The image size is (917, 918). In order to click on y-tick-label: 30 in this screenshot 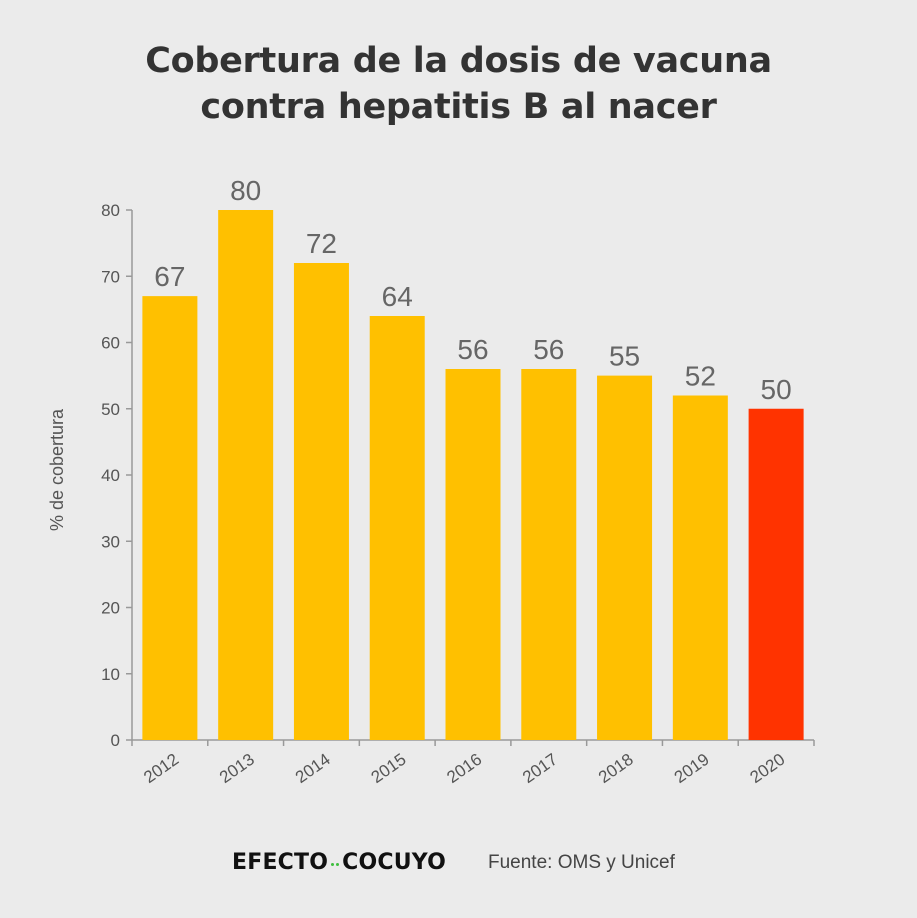, I will do `click(110, 541)`.